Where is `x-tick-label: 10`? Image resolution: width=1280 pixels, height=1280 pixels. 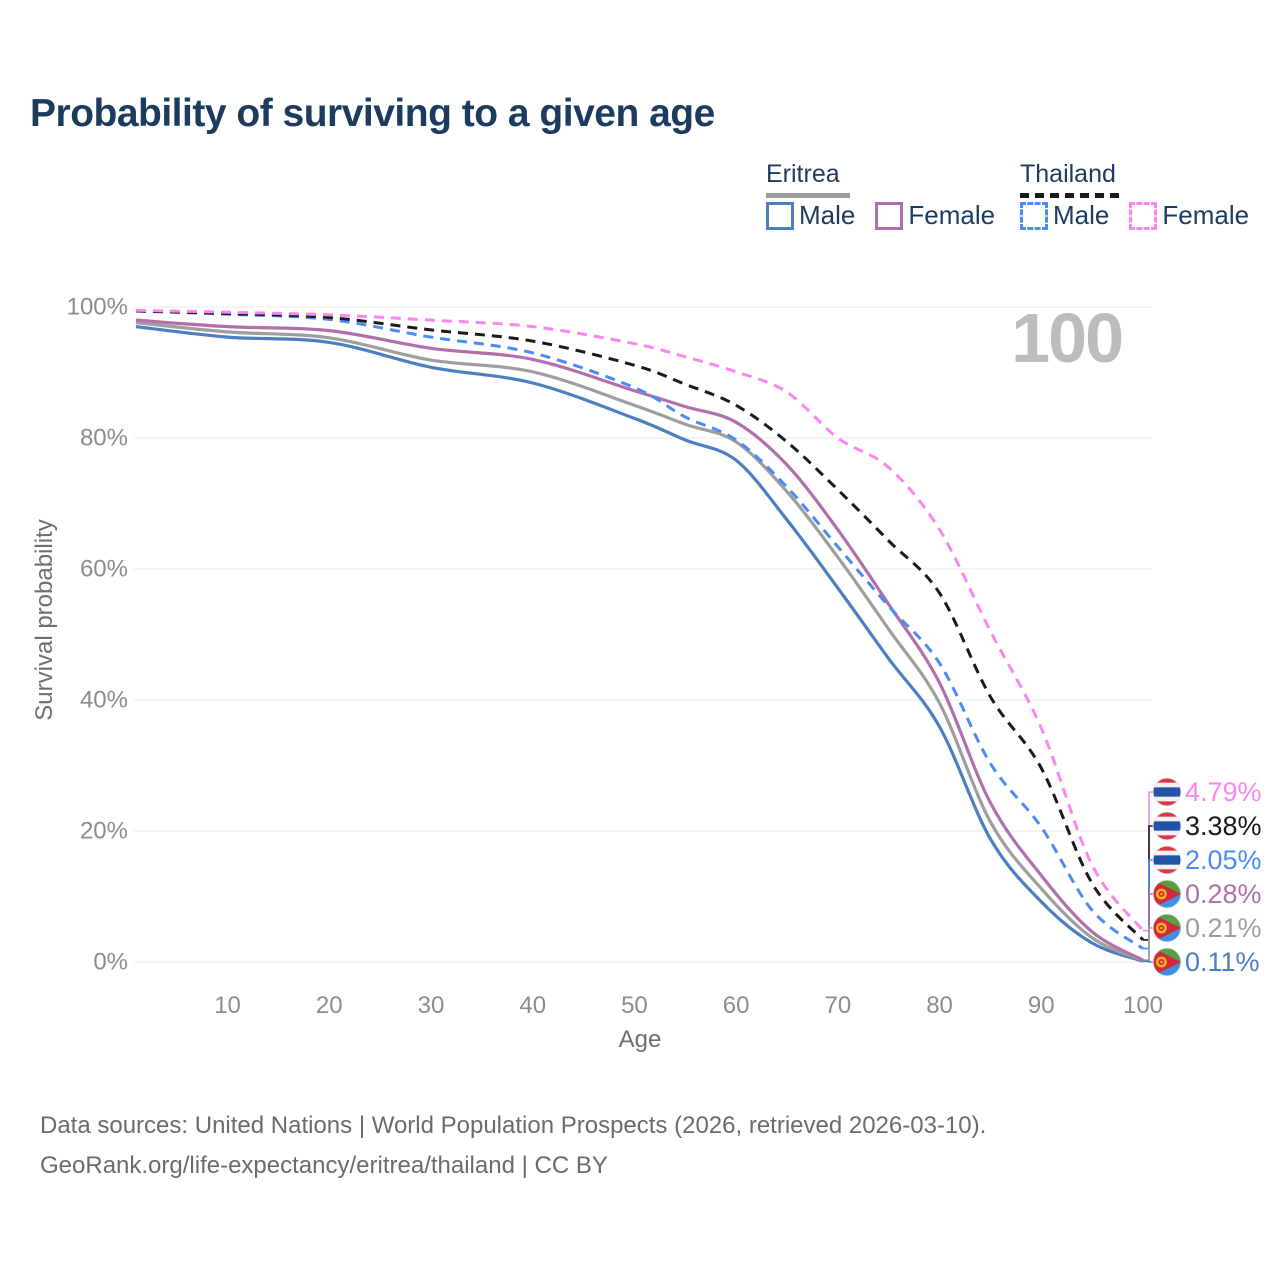 x-tick-label: 10 is located at coordinates (227, 1005).